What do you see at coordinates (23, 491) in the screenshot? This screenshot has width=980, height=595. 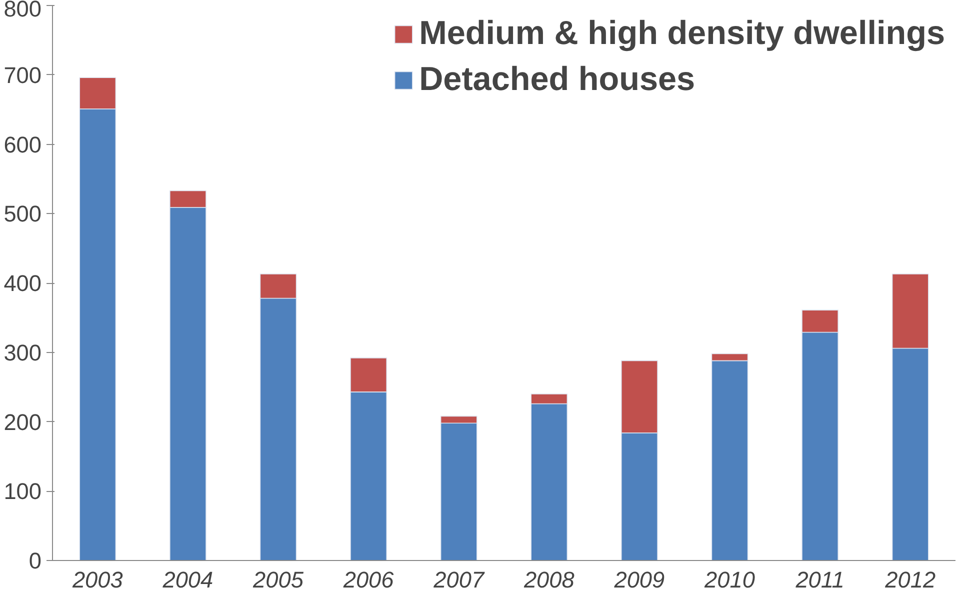 I see `y-tick-label: 100` at bounding box center [23, 491].